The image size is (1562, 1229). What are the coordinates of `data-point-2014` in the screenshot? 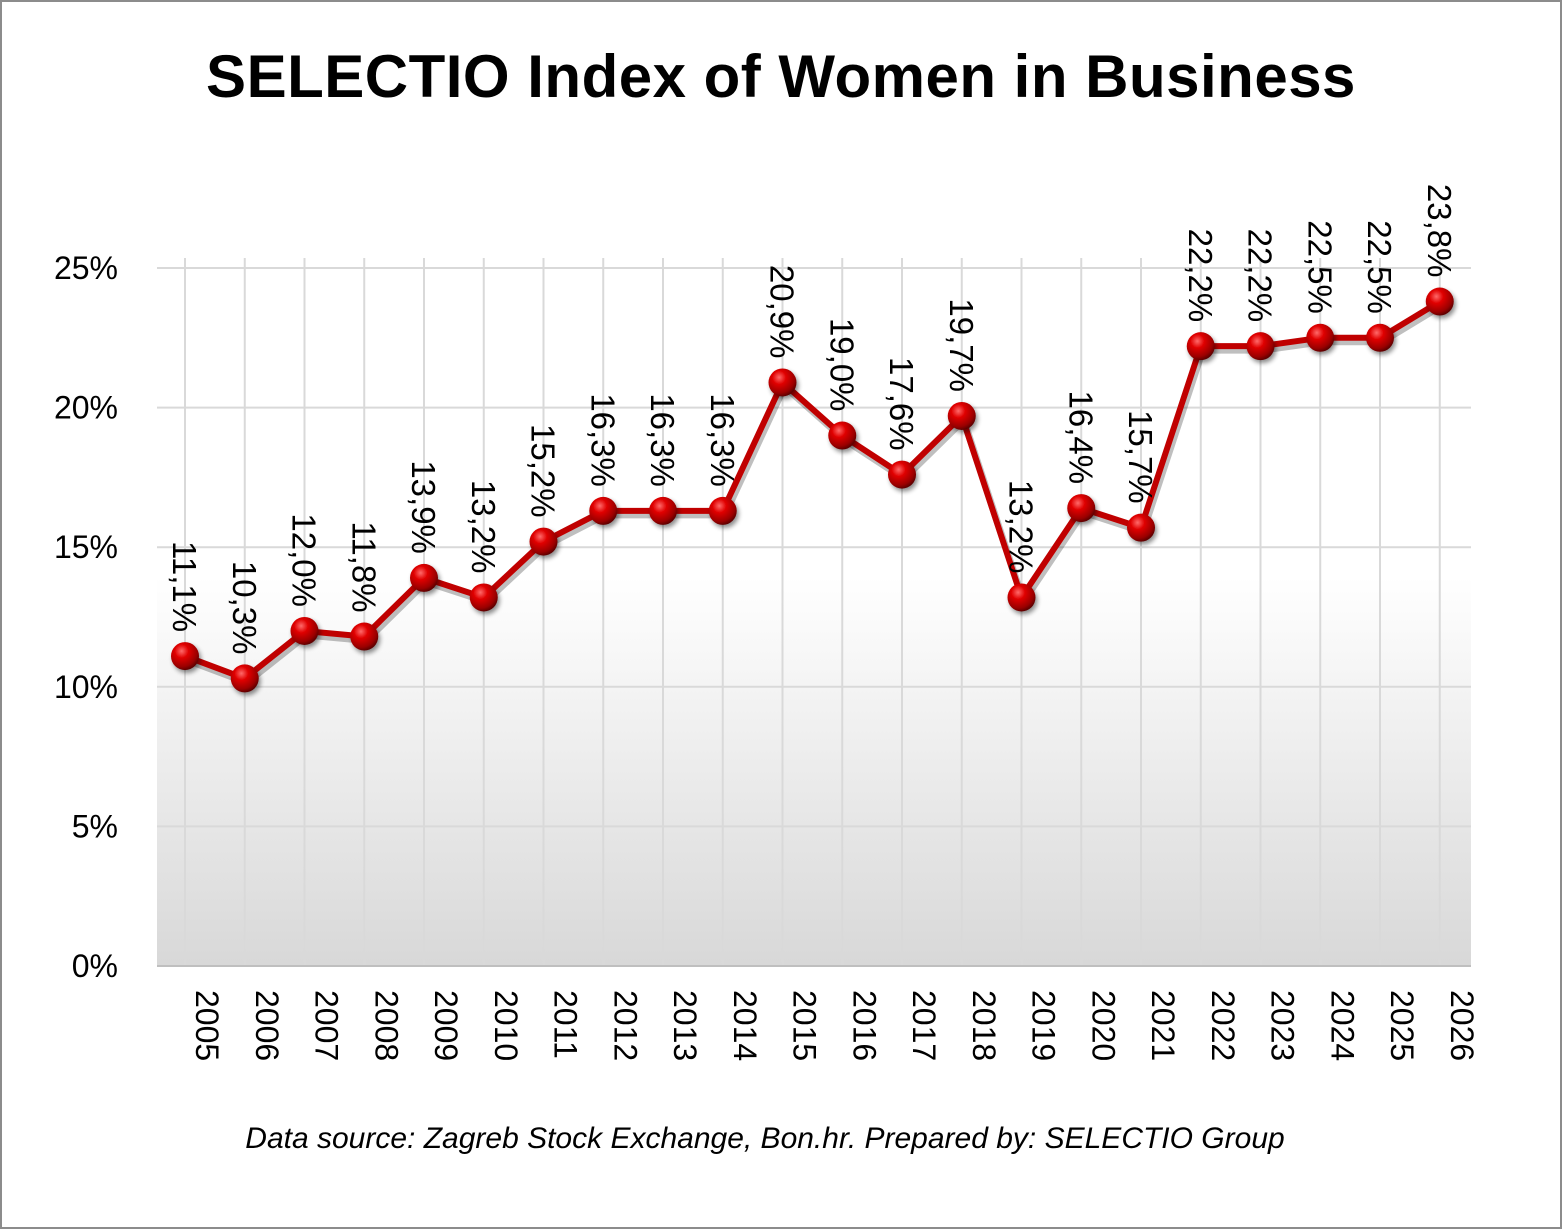 It's located at (722, 510).